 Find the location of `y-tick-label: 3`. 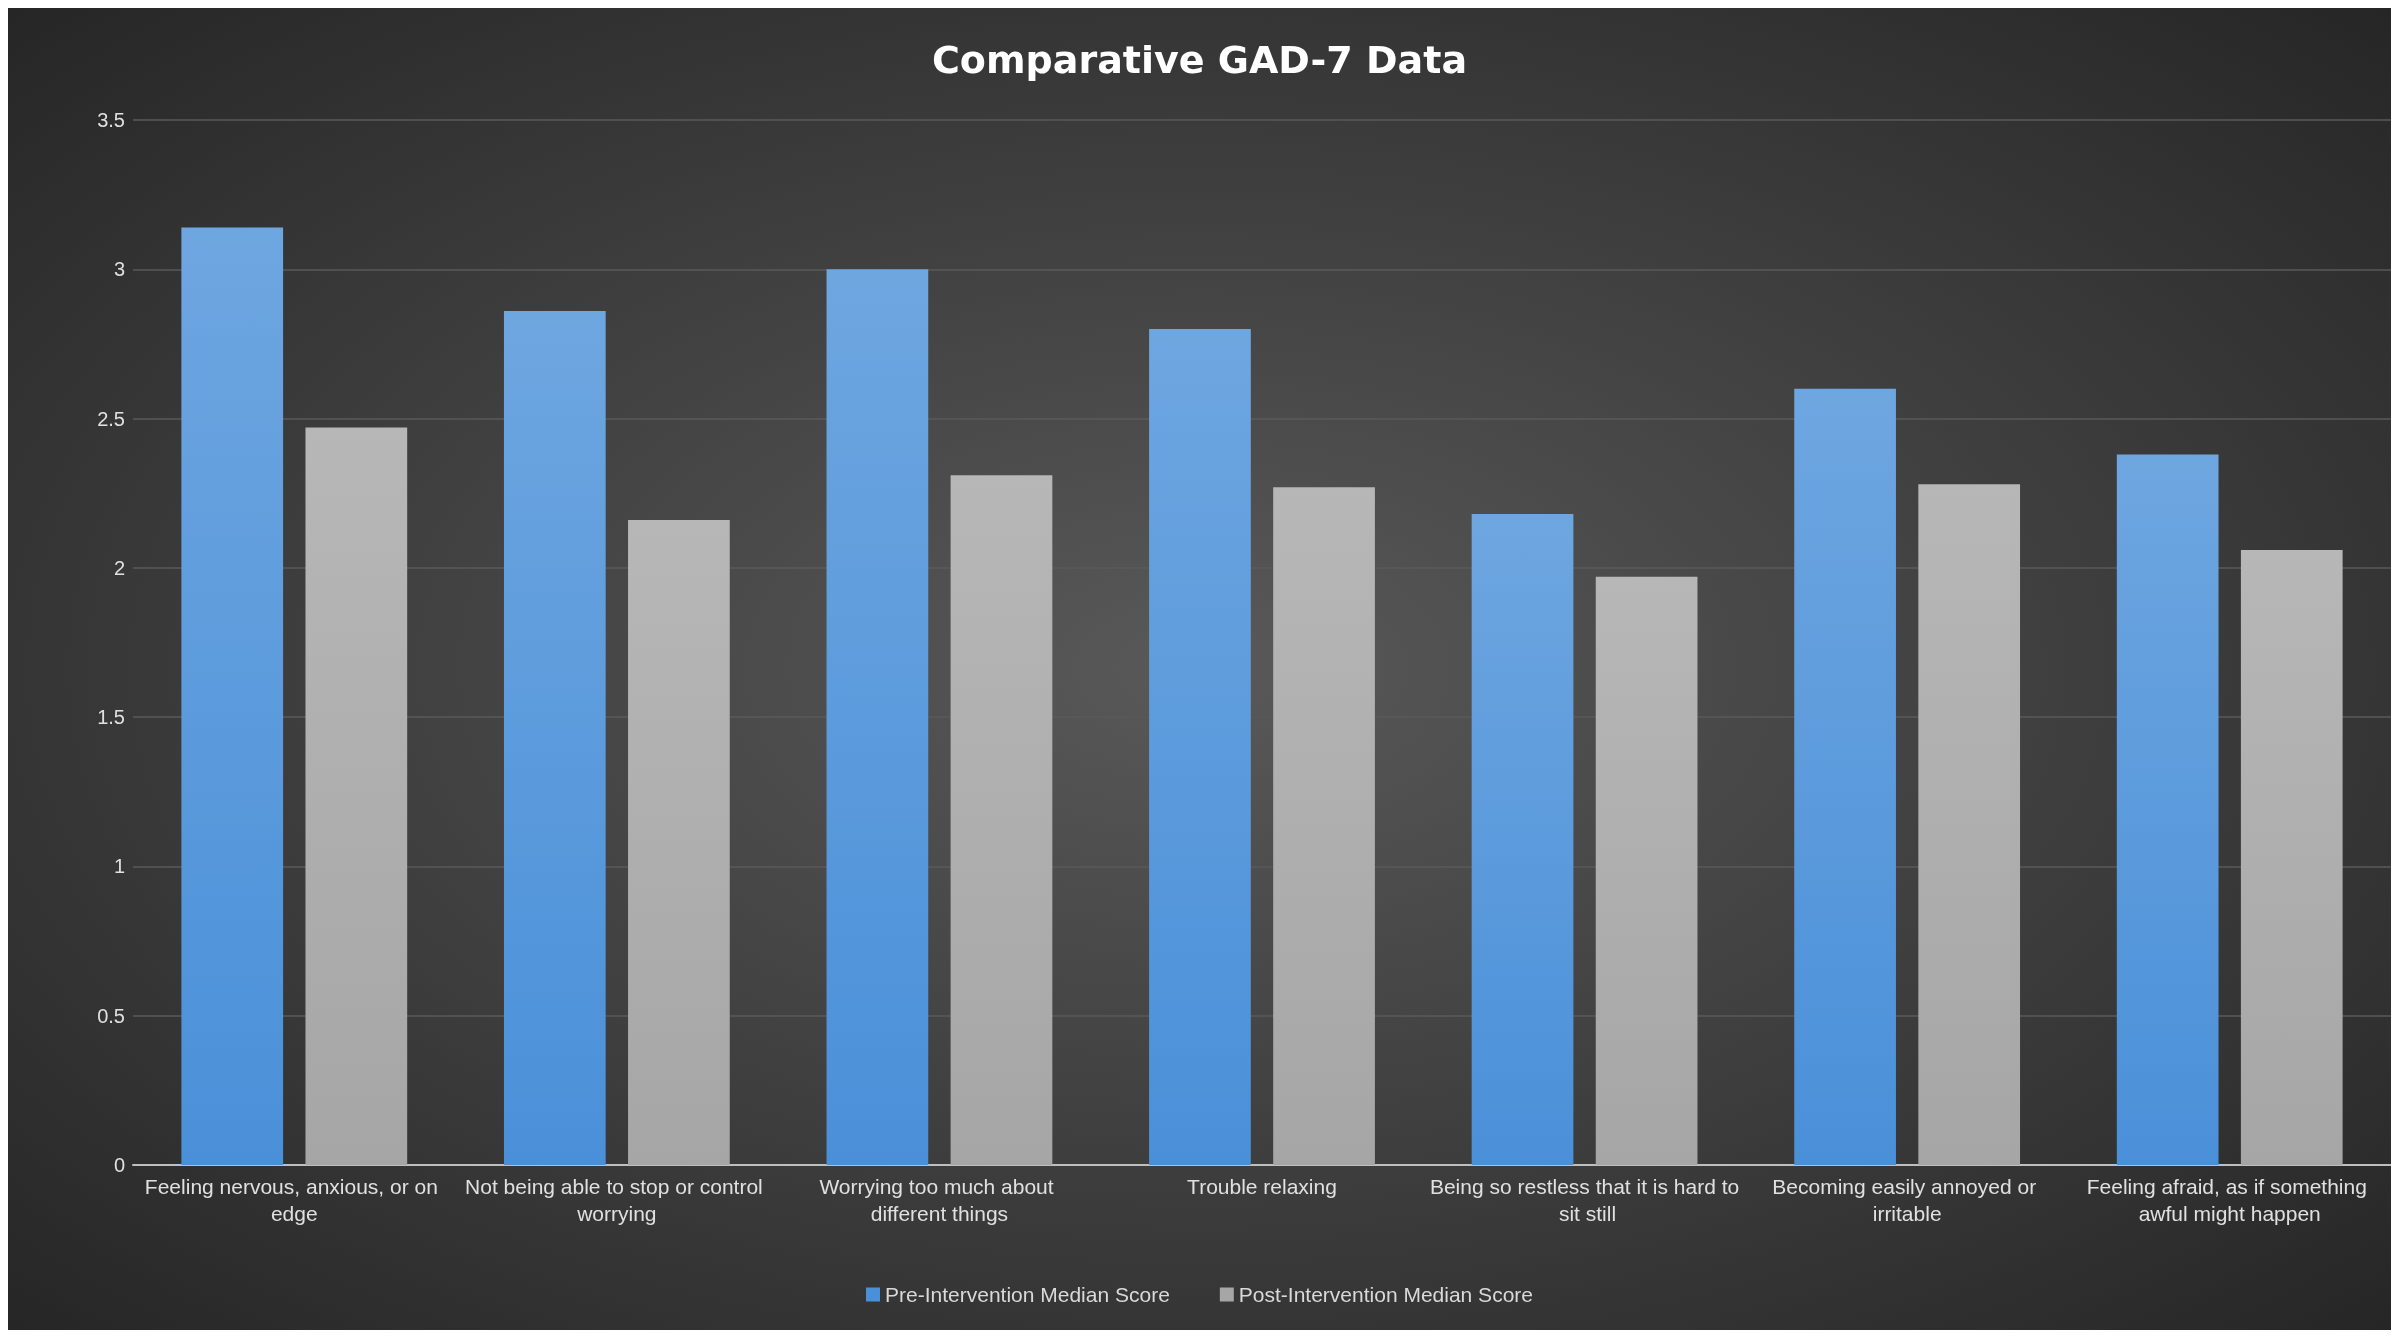

y-tick-label: 3 is located at coordinates (119, 269).